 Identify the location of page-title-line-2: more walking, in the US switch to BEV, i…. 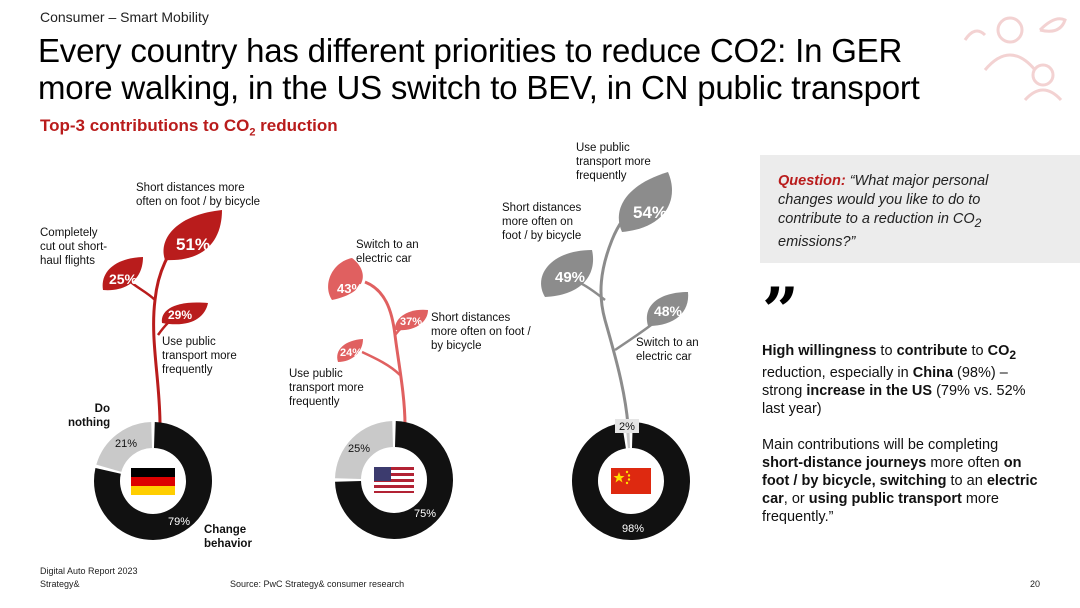
(479, 87).